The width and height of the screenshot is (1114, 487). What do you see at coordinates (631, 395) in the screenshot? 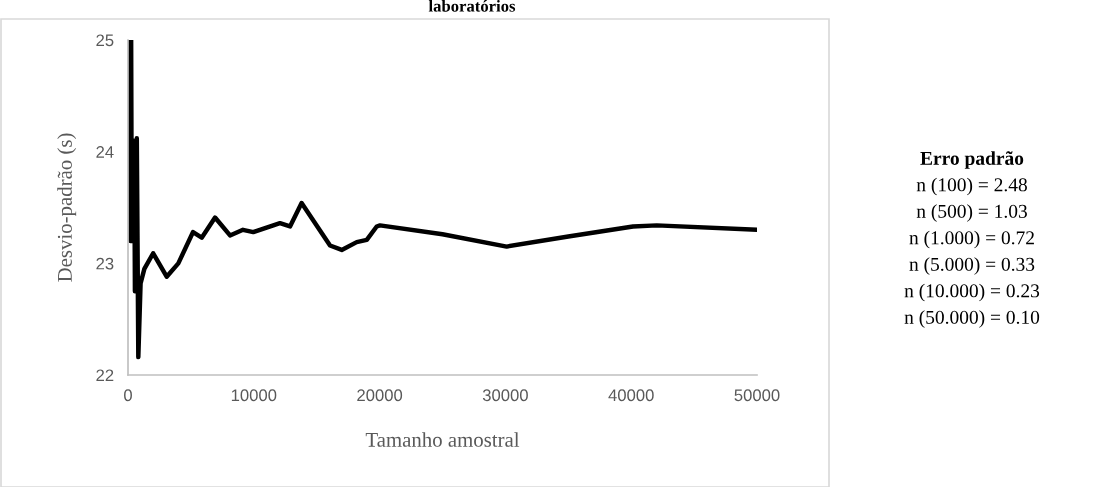
I see `x-tick-label: 40000` at bounding box center [631, 395].